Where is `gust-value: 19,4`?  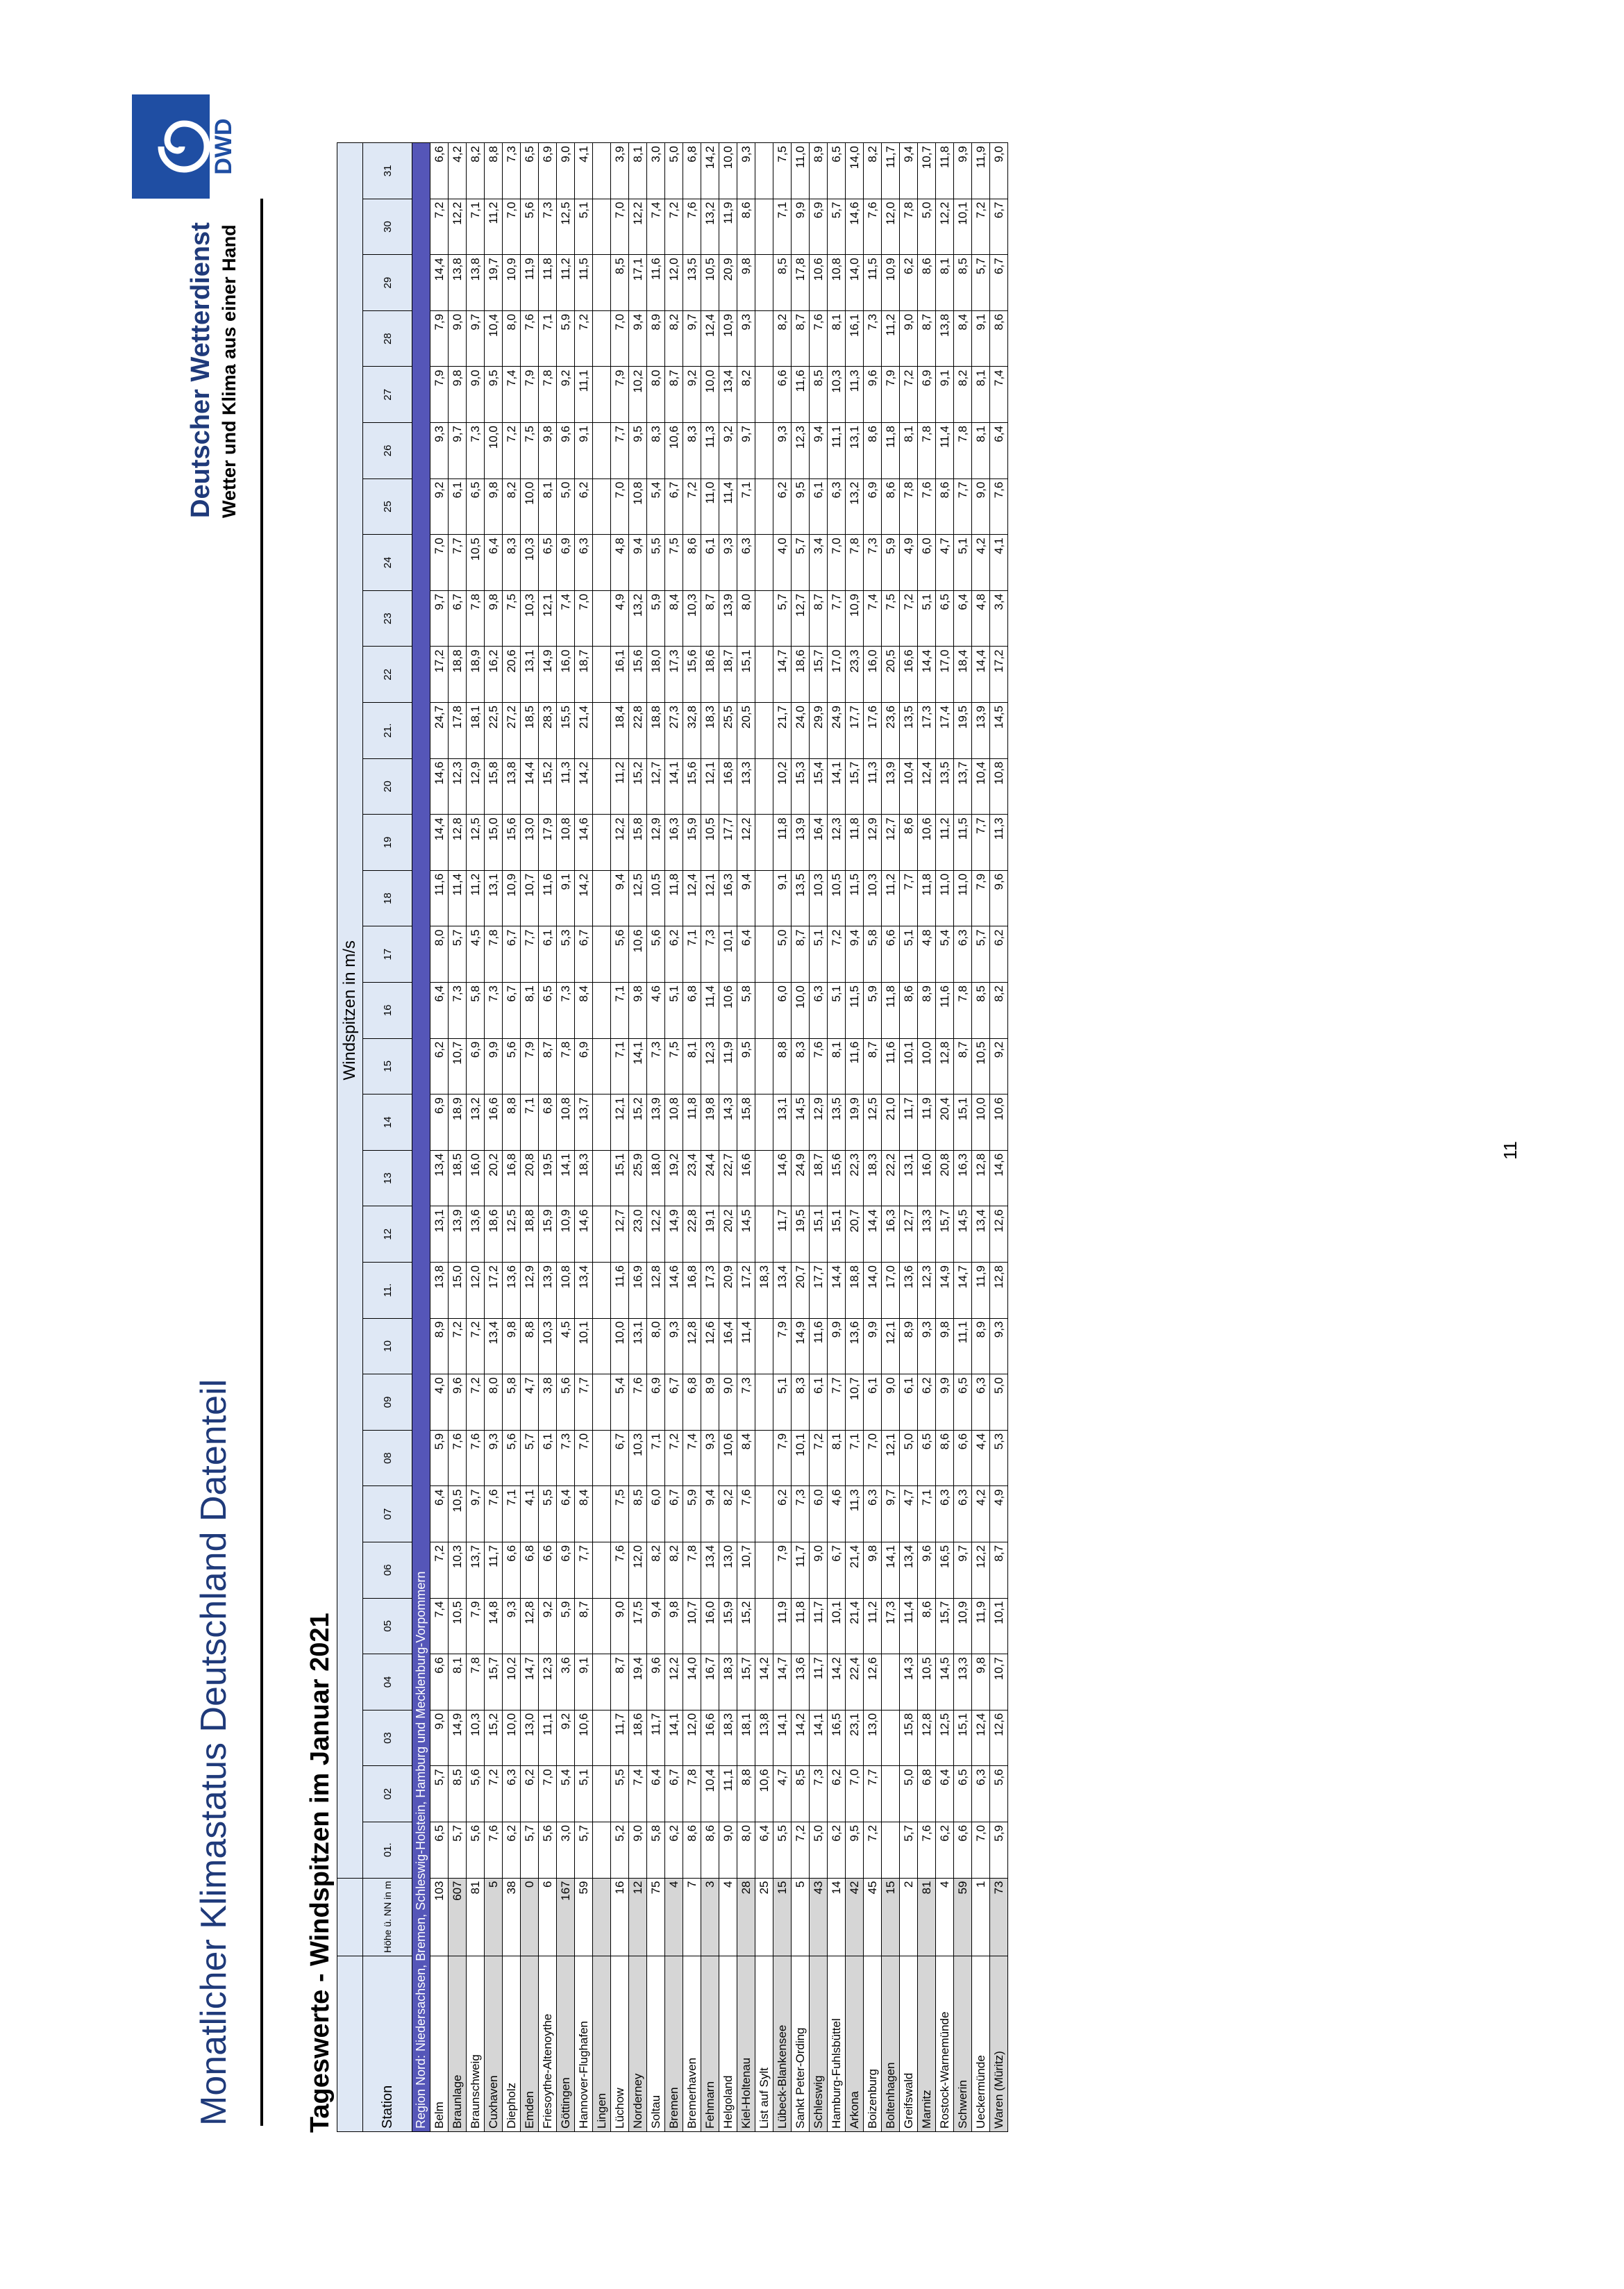
gust-value: 19,4 is located at coordinates (638, 1682).